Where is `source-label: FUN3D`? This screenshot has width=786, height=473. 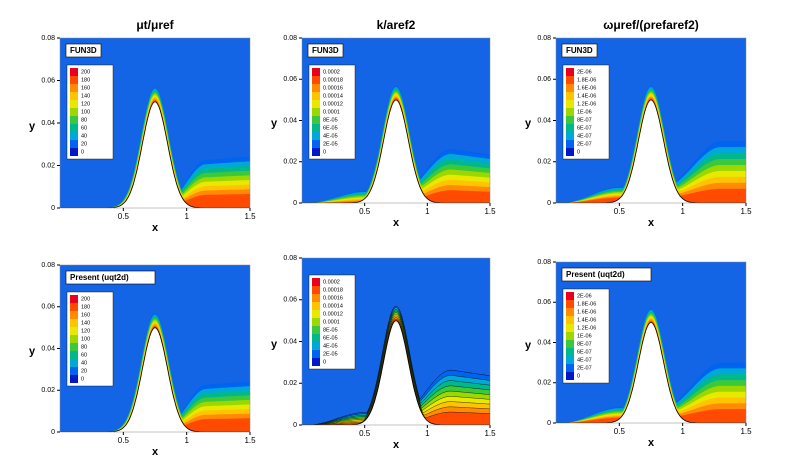
source-label: FUN3D is located at coordinates (83, 50).